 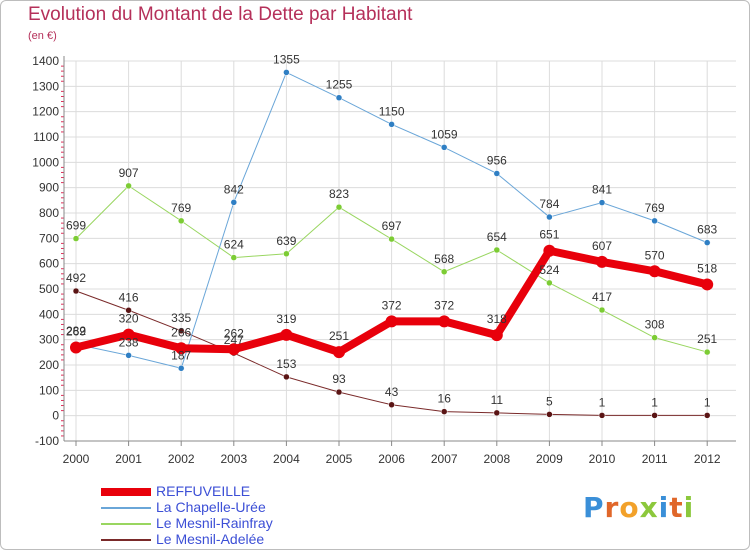 I want to click on data-label: 907, so click(x=129, y=173).